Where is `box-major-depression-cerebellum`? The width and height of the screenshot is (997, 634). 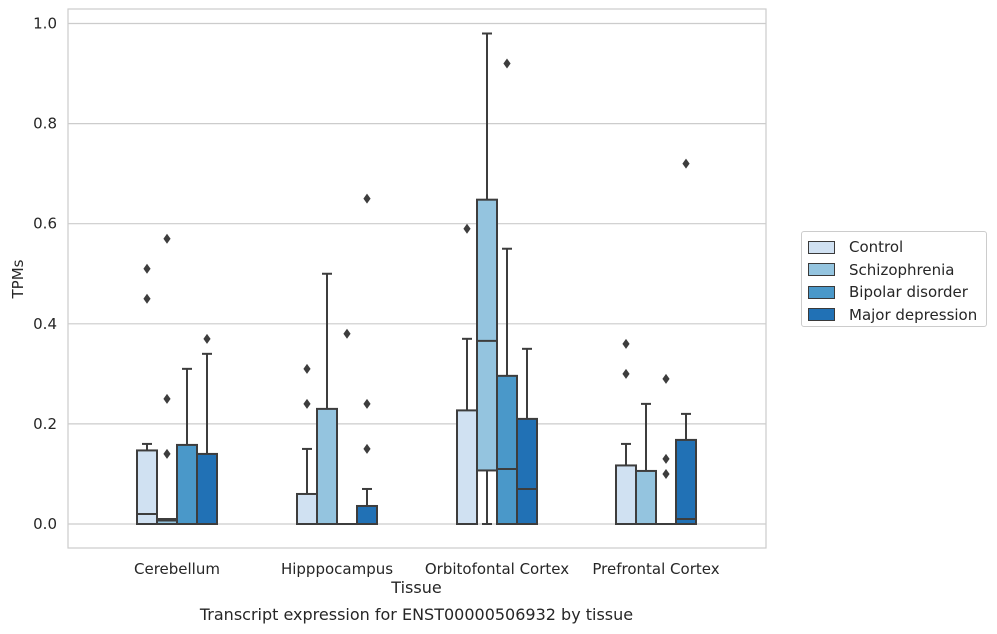 box-major-depression-cerebellum is located at coordinates (207, 429).